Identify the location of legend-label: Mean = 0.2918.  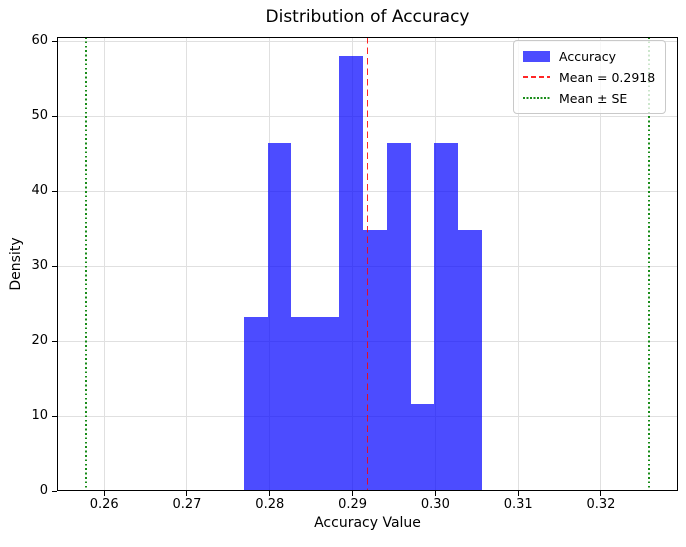
(607, 77).